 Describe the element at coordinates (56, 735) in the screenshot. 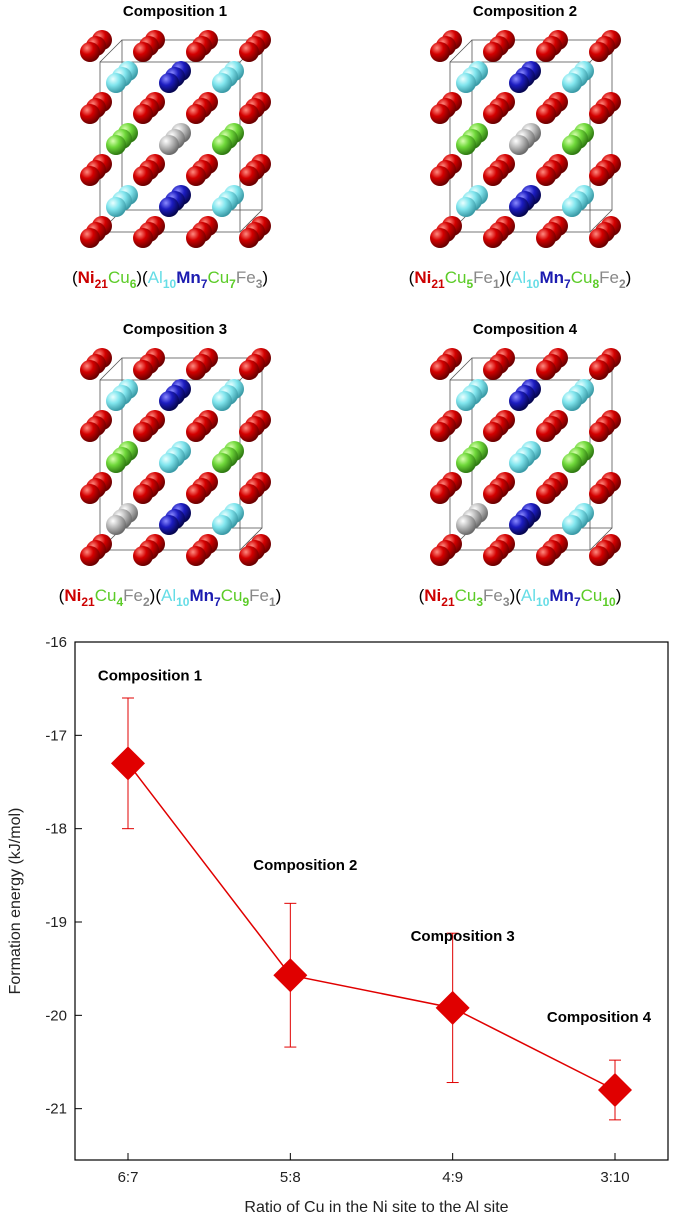

I see `y-tick-label: -17` at that location.